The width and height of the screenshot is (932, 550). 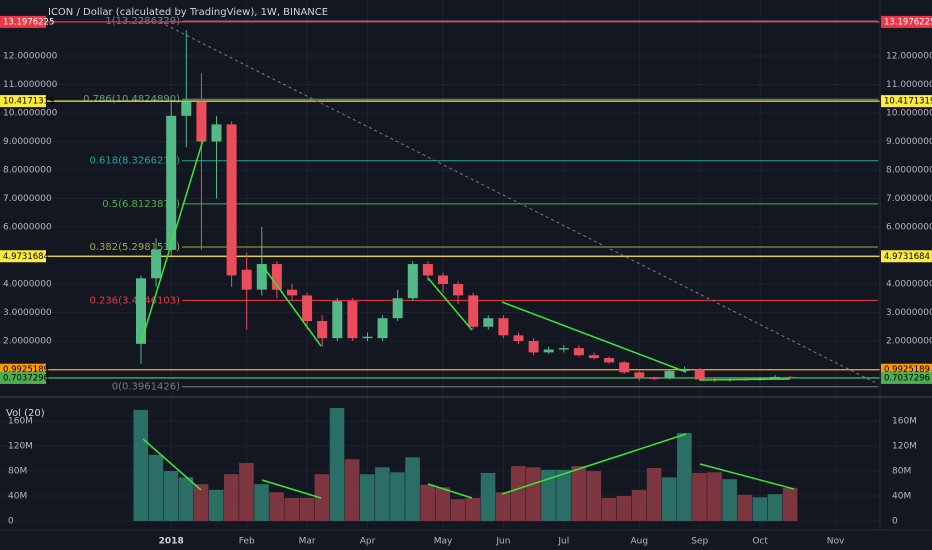 I want to click on y-tick-label: 40M, so click(x=901, y=497).